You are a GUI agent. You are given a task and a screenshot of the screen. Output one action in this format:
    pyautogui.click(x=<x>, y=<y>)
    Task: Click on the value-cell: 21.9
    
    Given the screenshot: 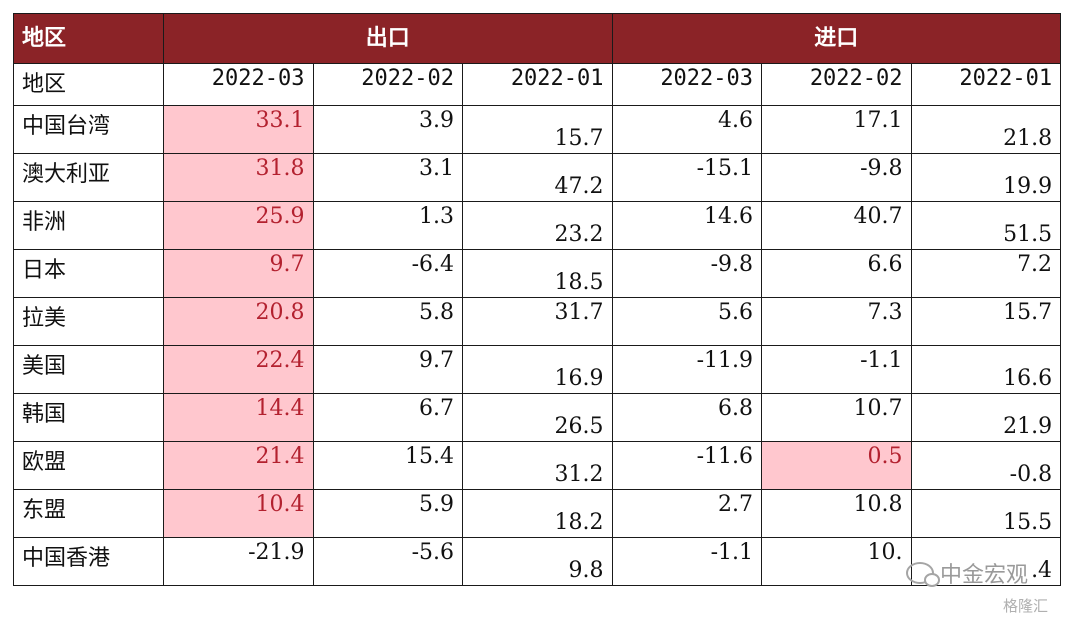 What is the action you would take?
    pyautogui.click(x=986, y=417)
    